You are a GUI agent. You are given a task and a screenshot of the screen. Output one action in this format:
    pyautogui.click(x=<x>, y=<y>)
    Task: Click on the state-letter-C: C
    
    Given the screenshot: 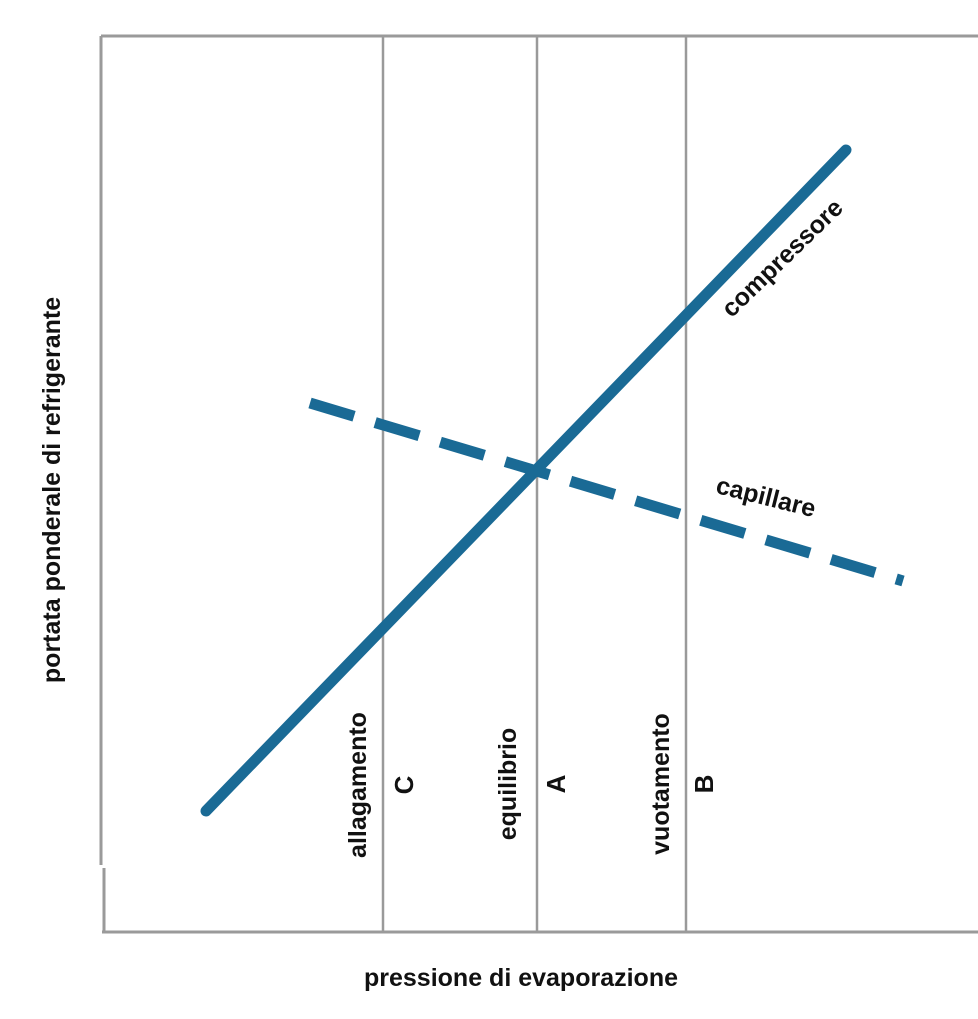 What is the action you would take?
    pyautogui.click(x=404, y=784)
    